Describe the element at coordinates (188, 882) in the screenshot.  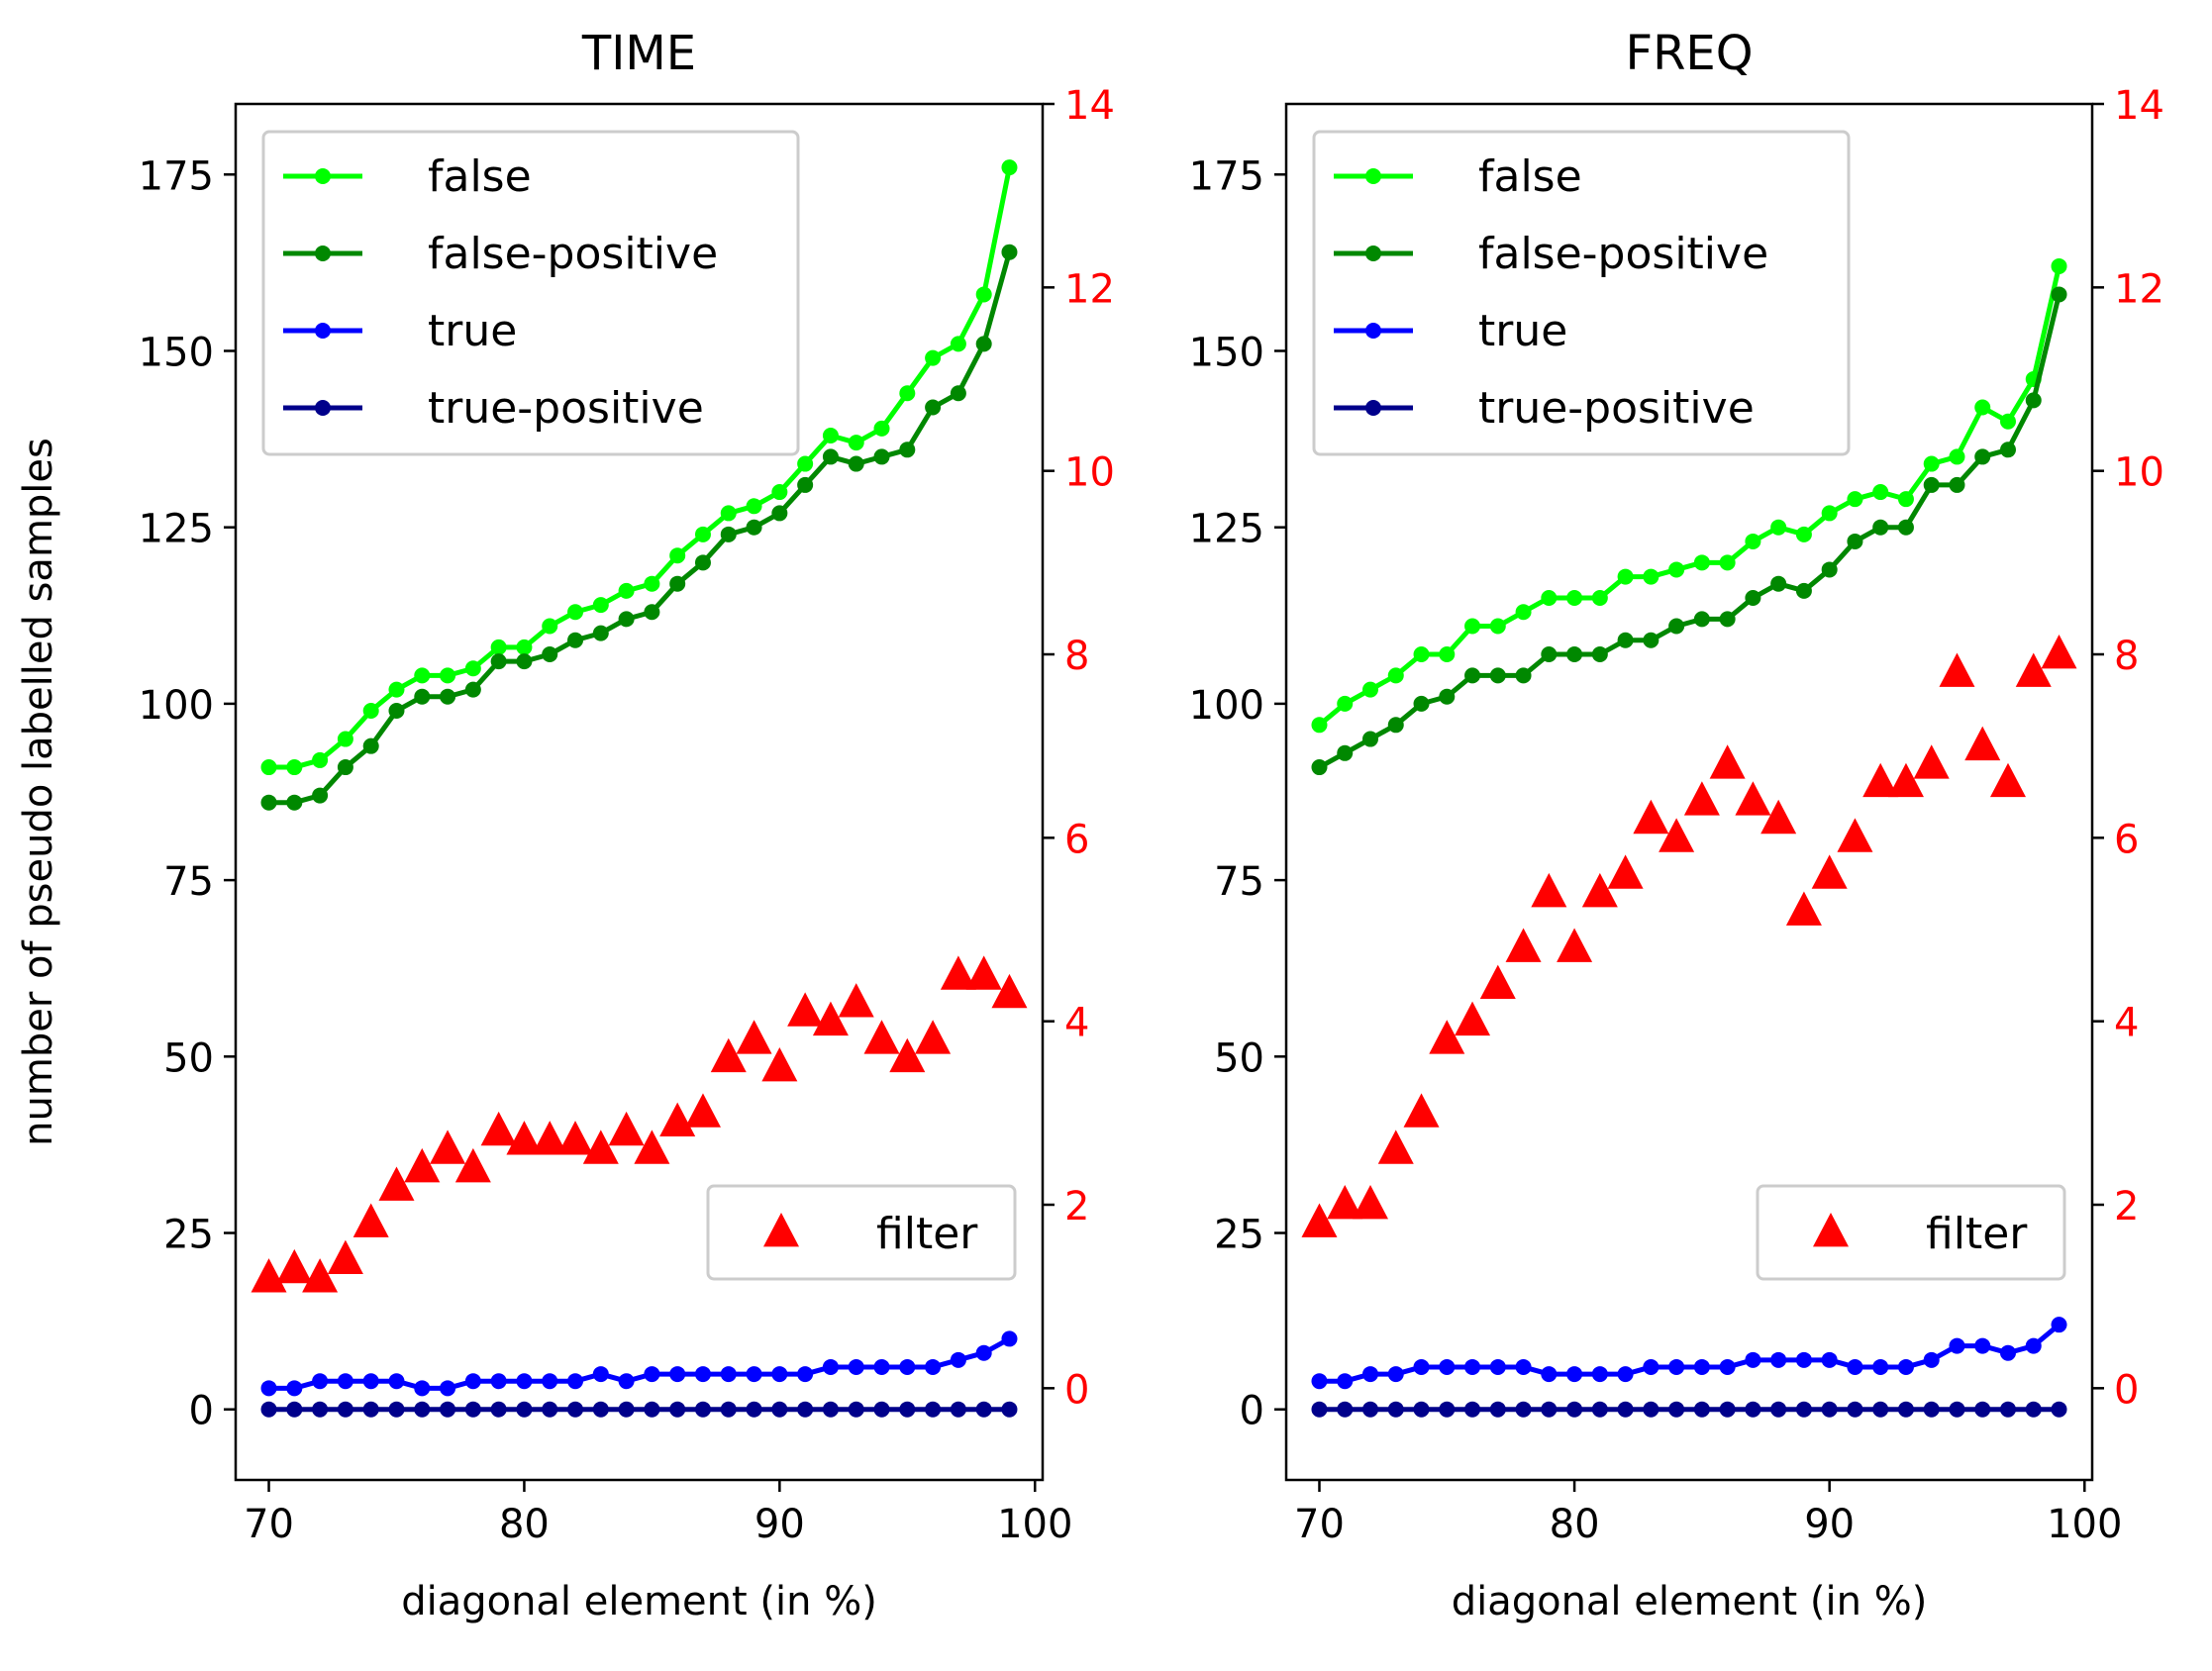
I see `y-tick-label: 75` at that location.